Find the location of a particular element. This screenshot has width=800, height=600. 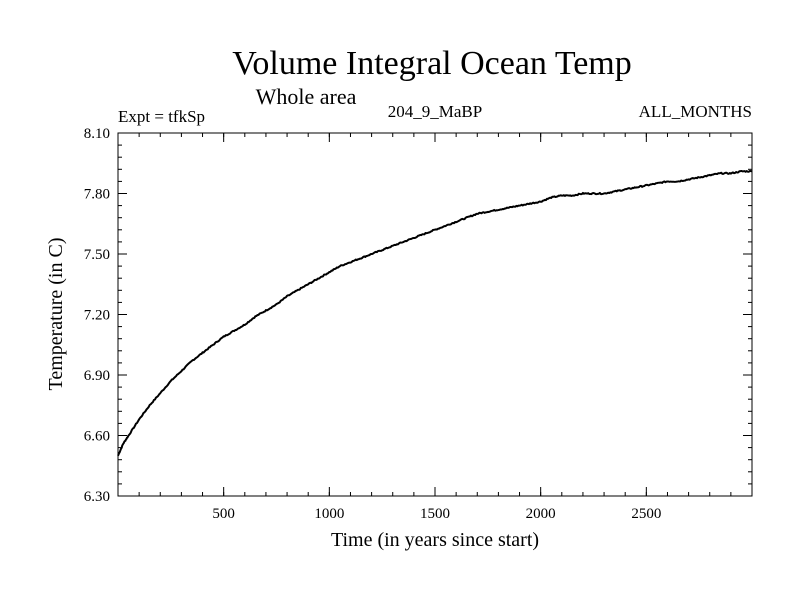

y-tick-label: 7.50 is located at coordinates (97, 255).